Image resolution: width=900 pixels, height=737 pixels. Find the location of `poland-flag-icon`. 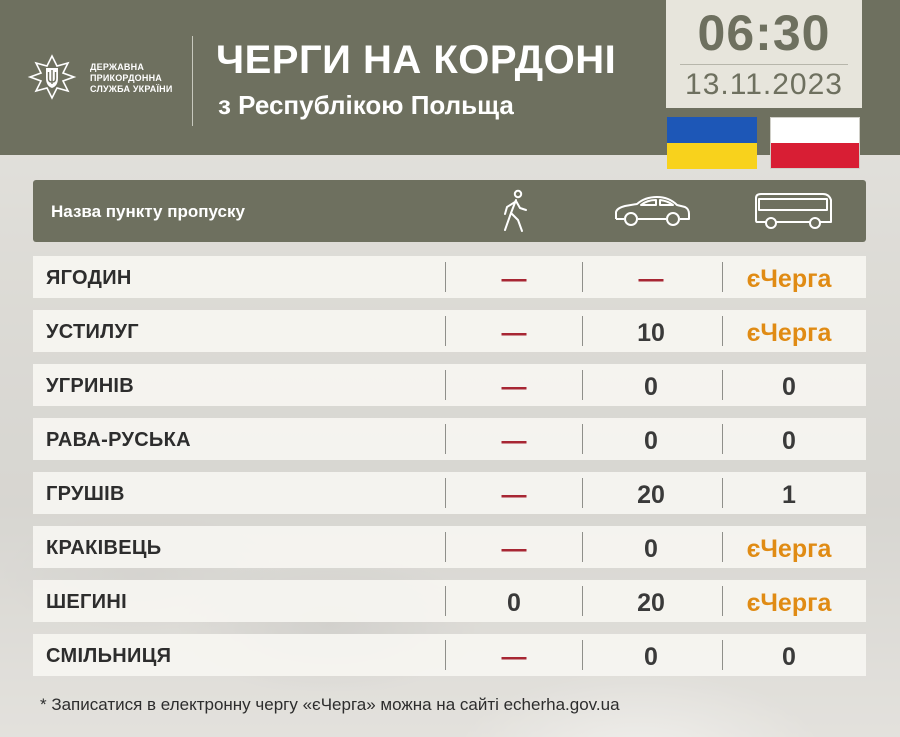

poland-flag-icon is located at coordinates (815, 143).